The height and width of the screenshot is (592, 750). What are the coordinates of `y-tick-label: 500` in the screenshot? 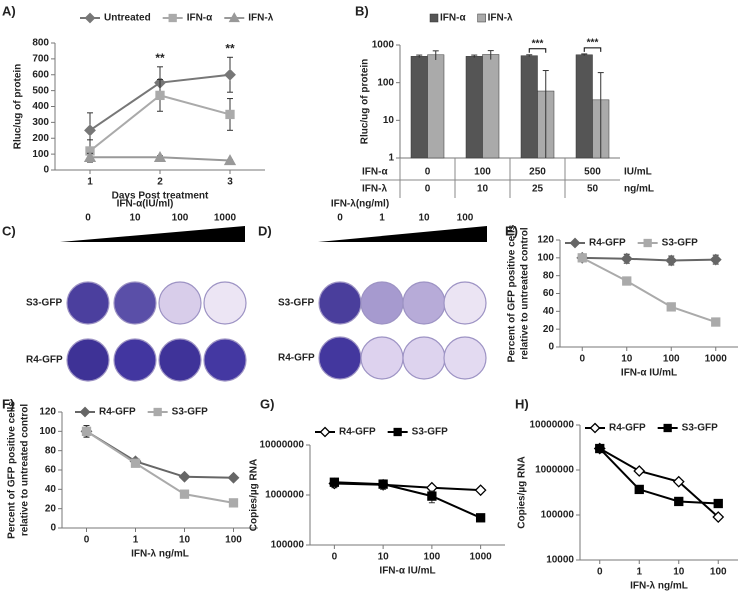 It's located at (40, 90).